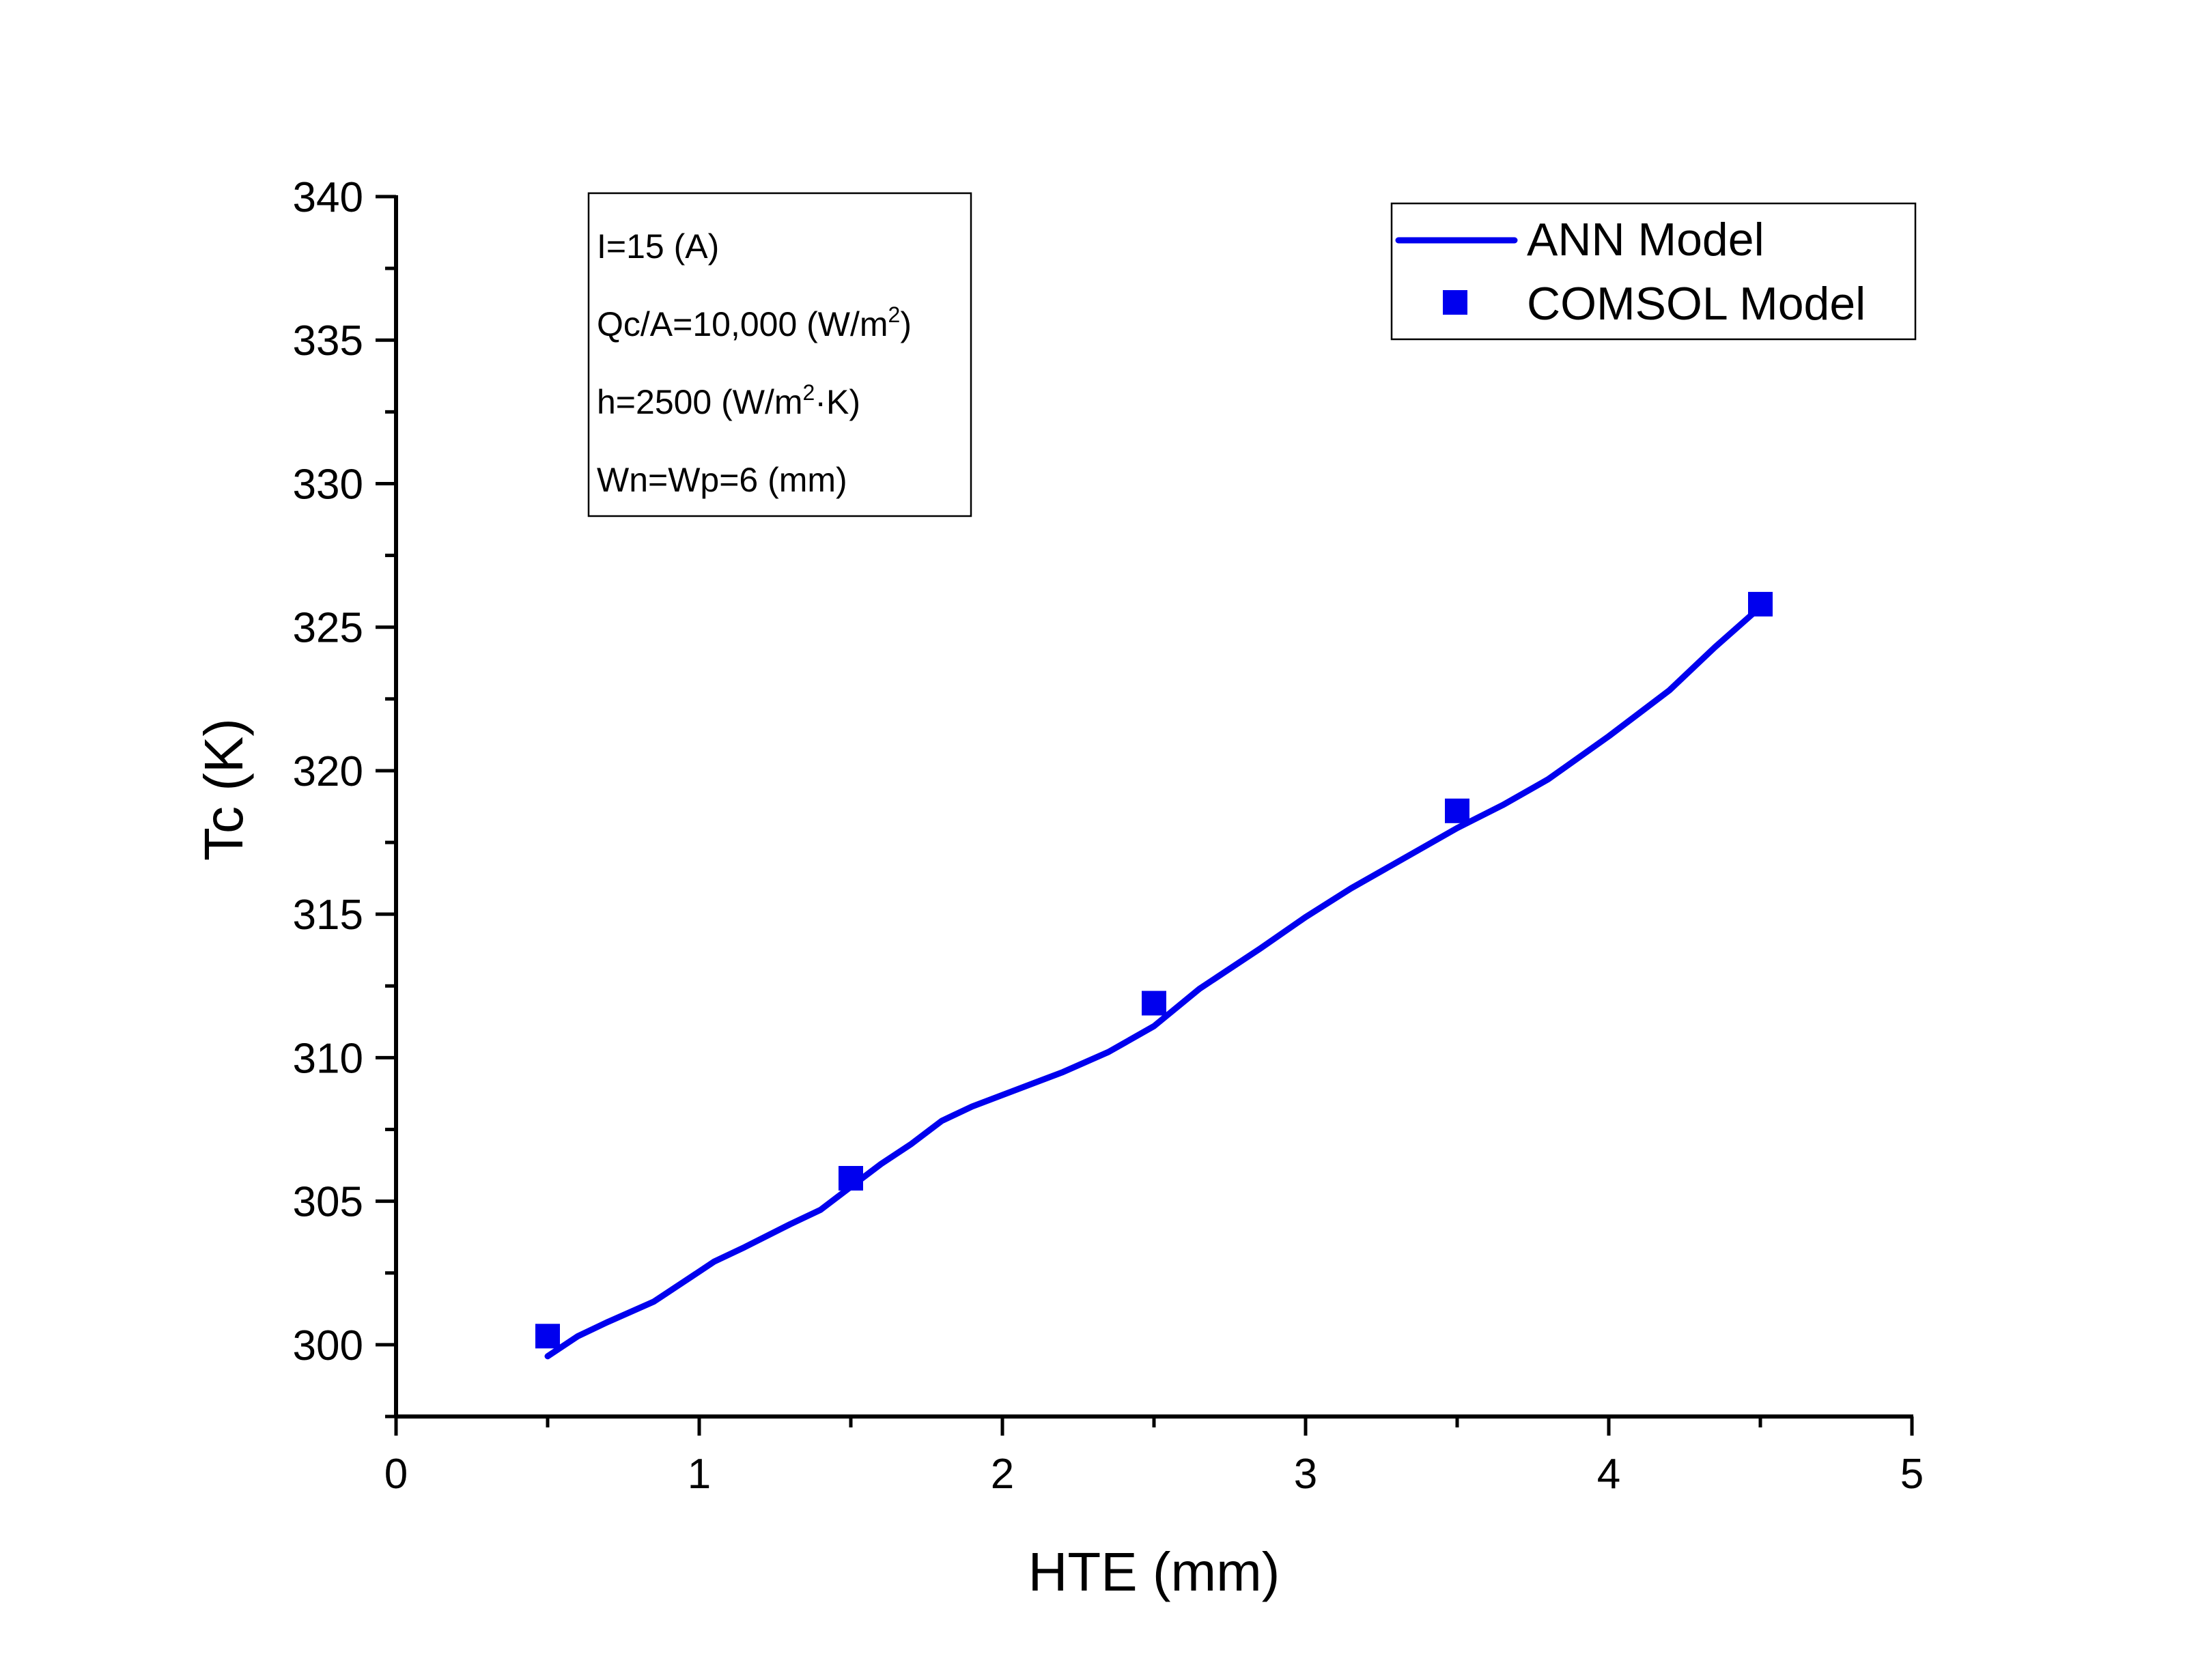  I want to click on legend-marker-swatch, so click(1455, 302).